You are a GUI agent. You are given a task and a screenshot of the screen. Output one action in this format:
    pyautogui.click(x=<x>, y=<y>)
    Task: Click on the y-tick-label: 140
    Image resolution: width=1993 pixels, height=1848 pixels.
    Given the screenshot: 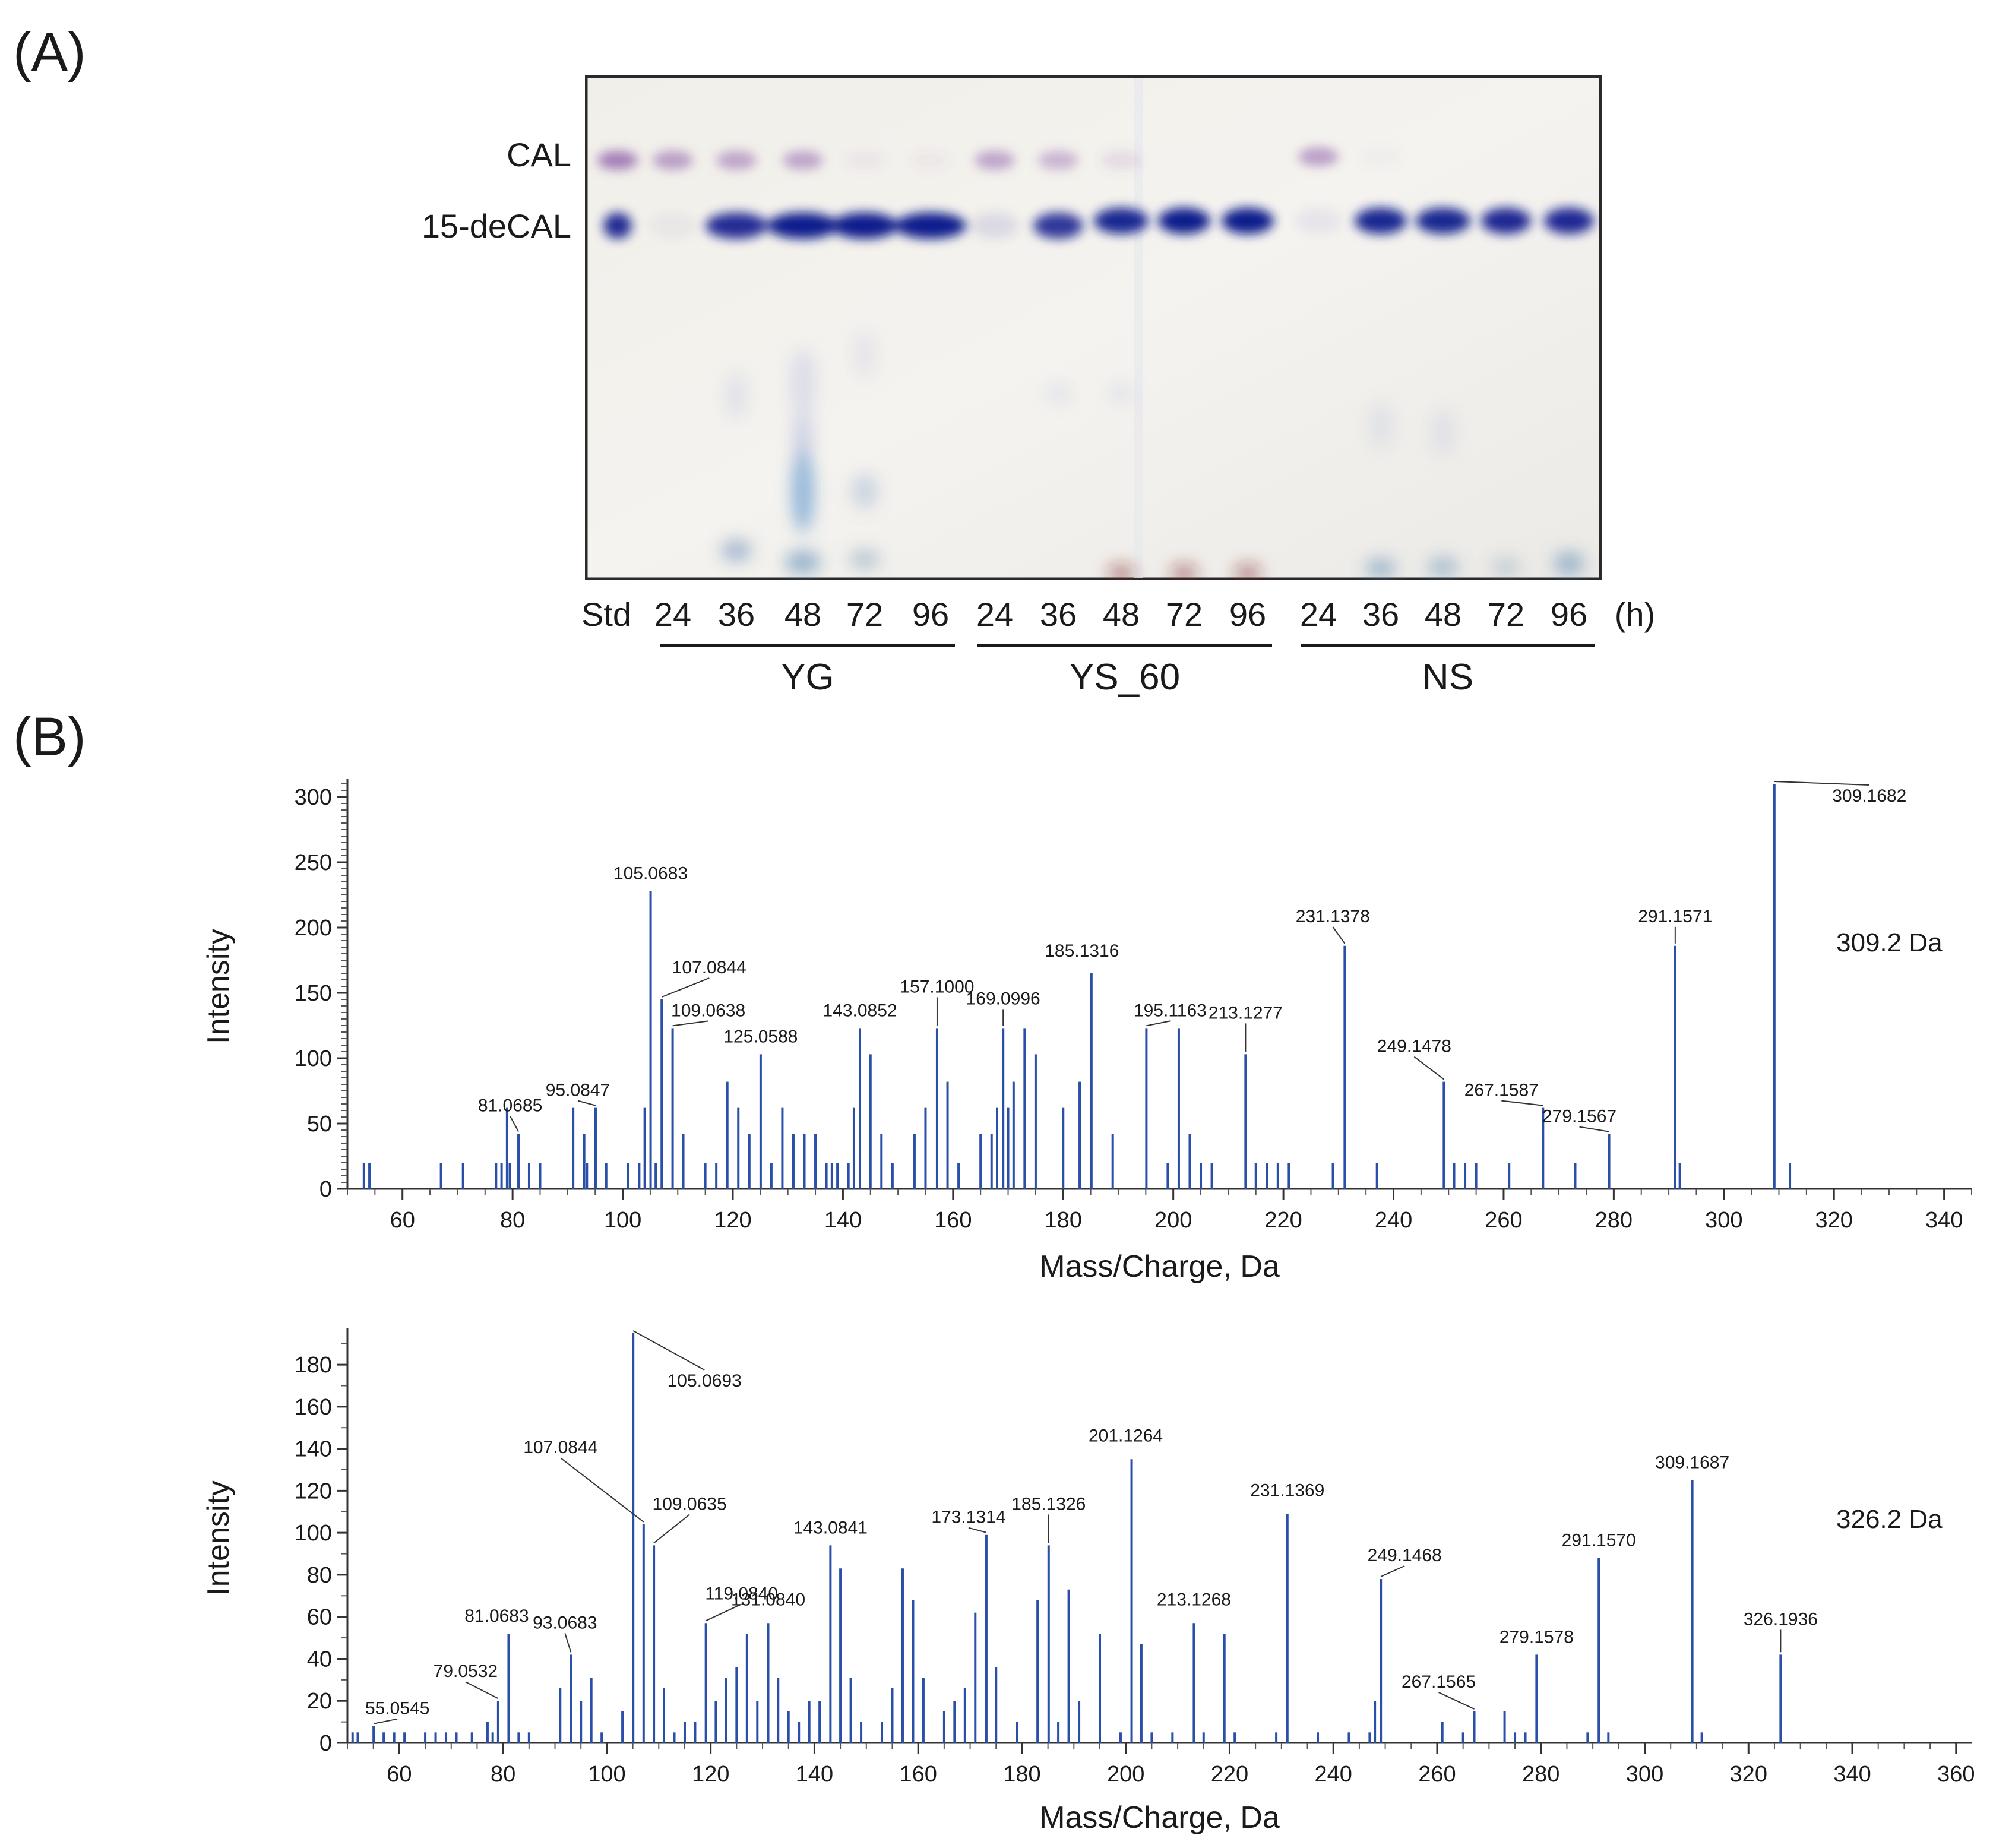 What is the action you would take?
    pyautogui.click(x=313, y=1449)
    